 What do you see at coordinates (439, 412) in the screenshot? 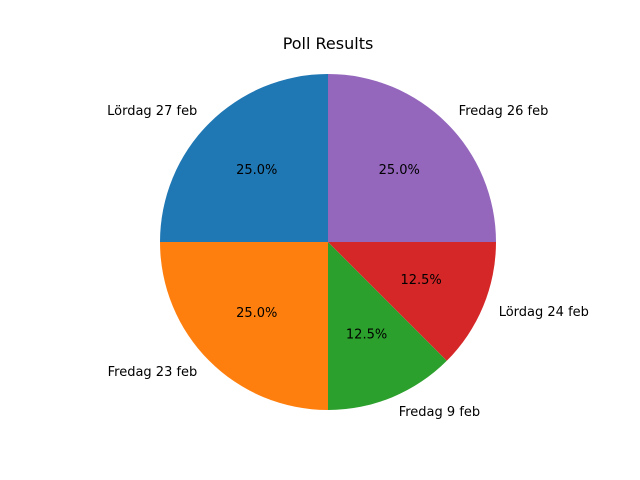
I see `pie-slice-label: Fredag 9 feb` at bounding box center [439, 412].